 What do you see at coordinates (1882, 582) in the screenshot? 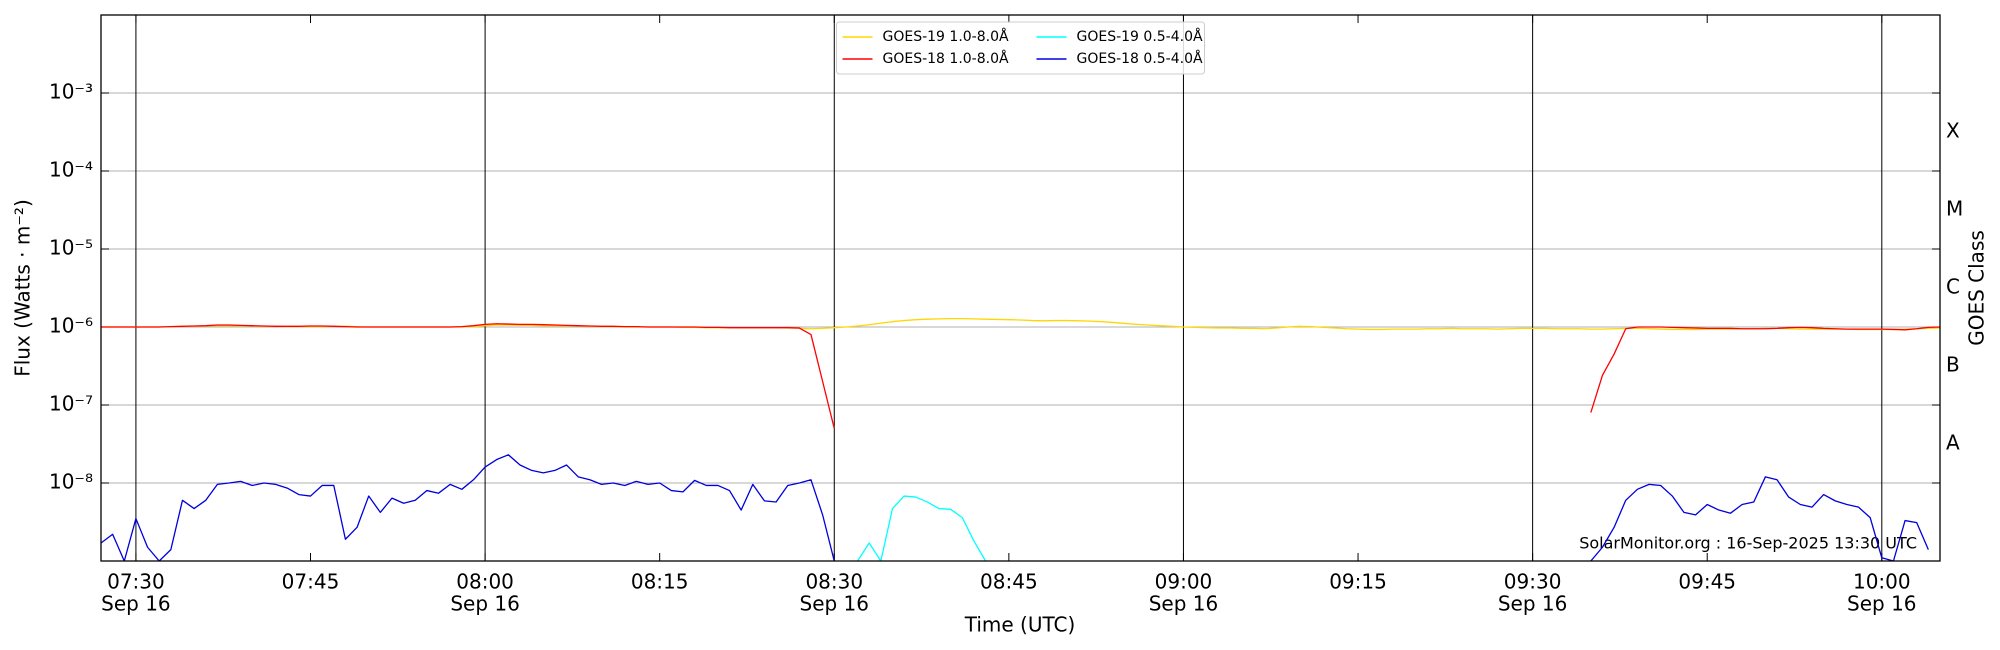
I see `x-tick-label: 10:00` at bounding box center [1882, 582].